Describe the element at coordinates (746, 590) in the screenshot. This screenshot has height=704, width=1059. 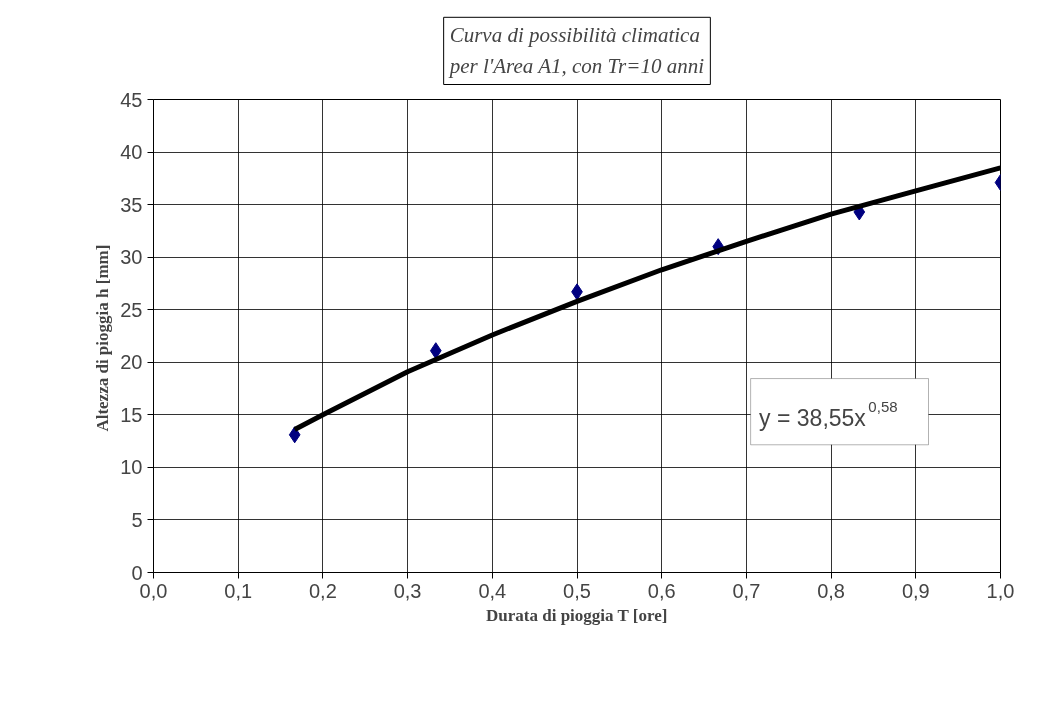
I see `x-tick-label: 0,7` at that location.